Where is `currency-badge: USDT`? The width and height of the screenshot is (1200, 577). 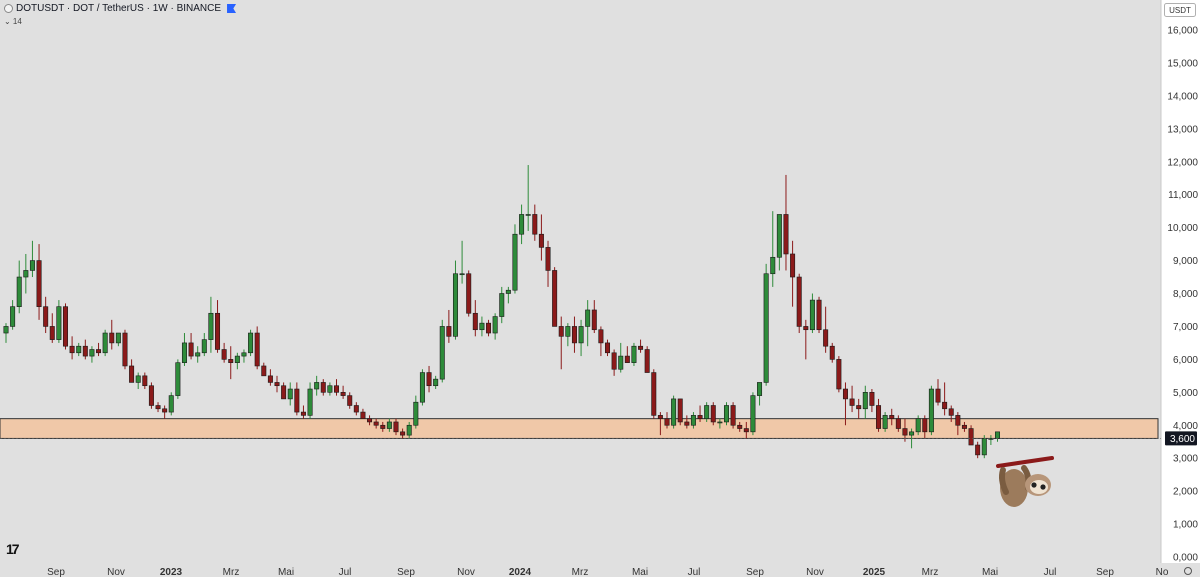
currency-badge: USDT is located at coordinates (1180, 10).